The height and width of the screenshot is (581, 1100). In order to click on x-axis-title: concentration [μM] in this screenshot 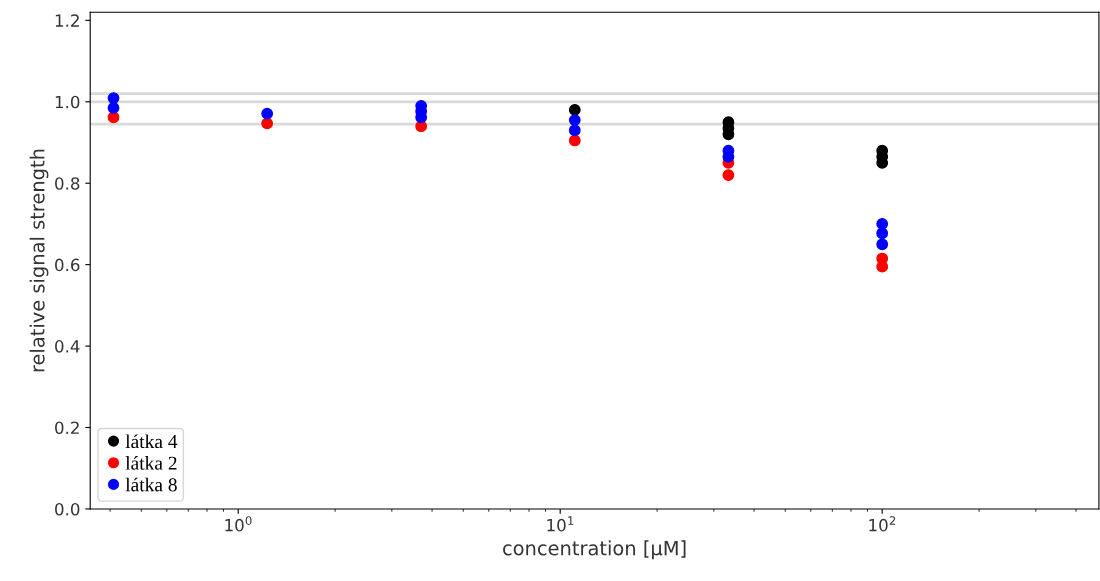, I will do `click(594, 550)`.